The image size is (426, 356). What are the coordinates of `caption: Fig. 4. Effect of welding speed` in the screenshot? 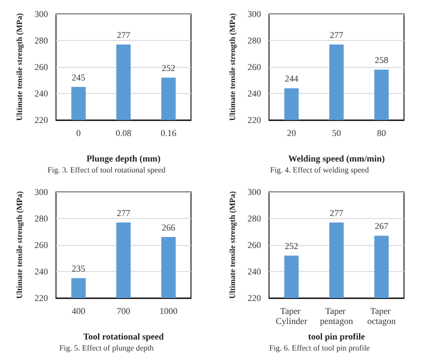 It's located at (319, 170).